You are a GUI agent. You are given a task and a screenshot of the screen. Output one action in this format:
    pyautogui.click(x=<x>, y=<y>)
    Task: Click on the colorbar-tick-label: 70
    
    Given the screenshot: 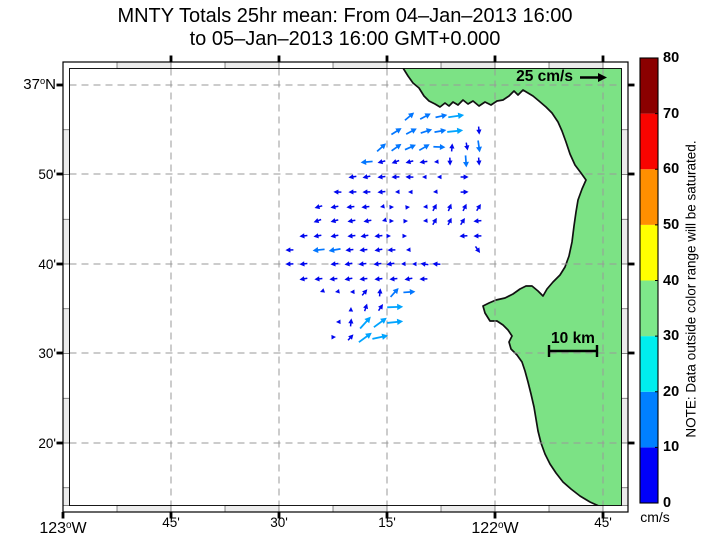 What is the action you would take?
    pyautogui.click(x=671, y=113)
    